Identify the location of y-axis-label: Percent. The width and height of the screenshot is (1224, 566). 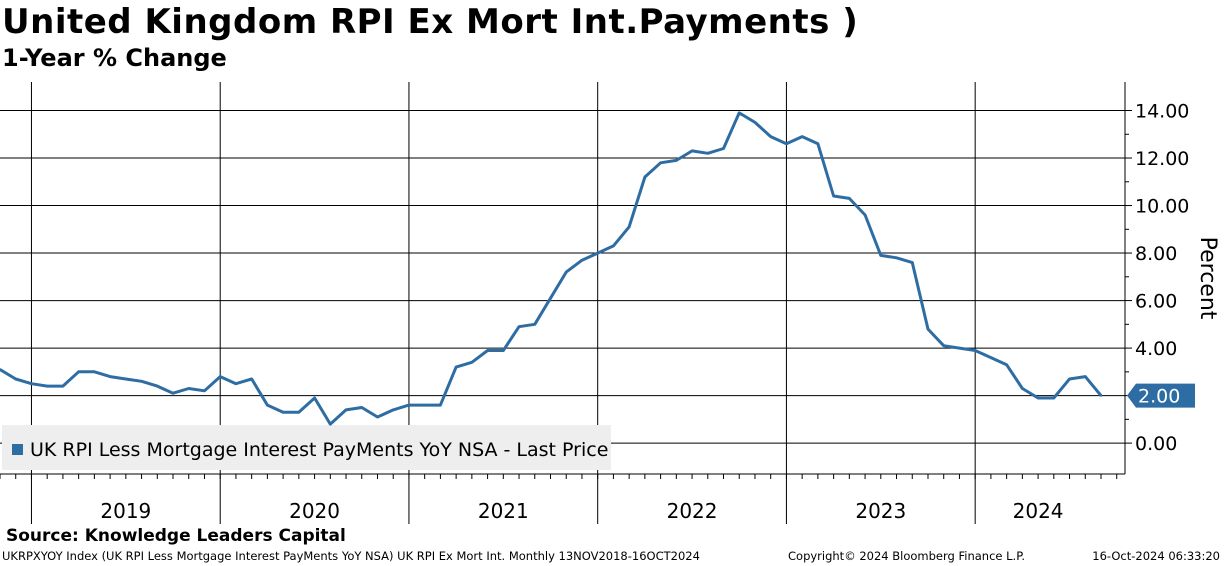
(1207, 278).